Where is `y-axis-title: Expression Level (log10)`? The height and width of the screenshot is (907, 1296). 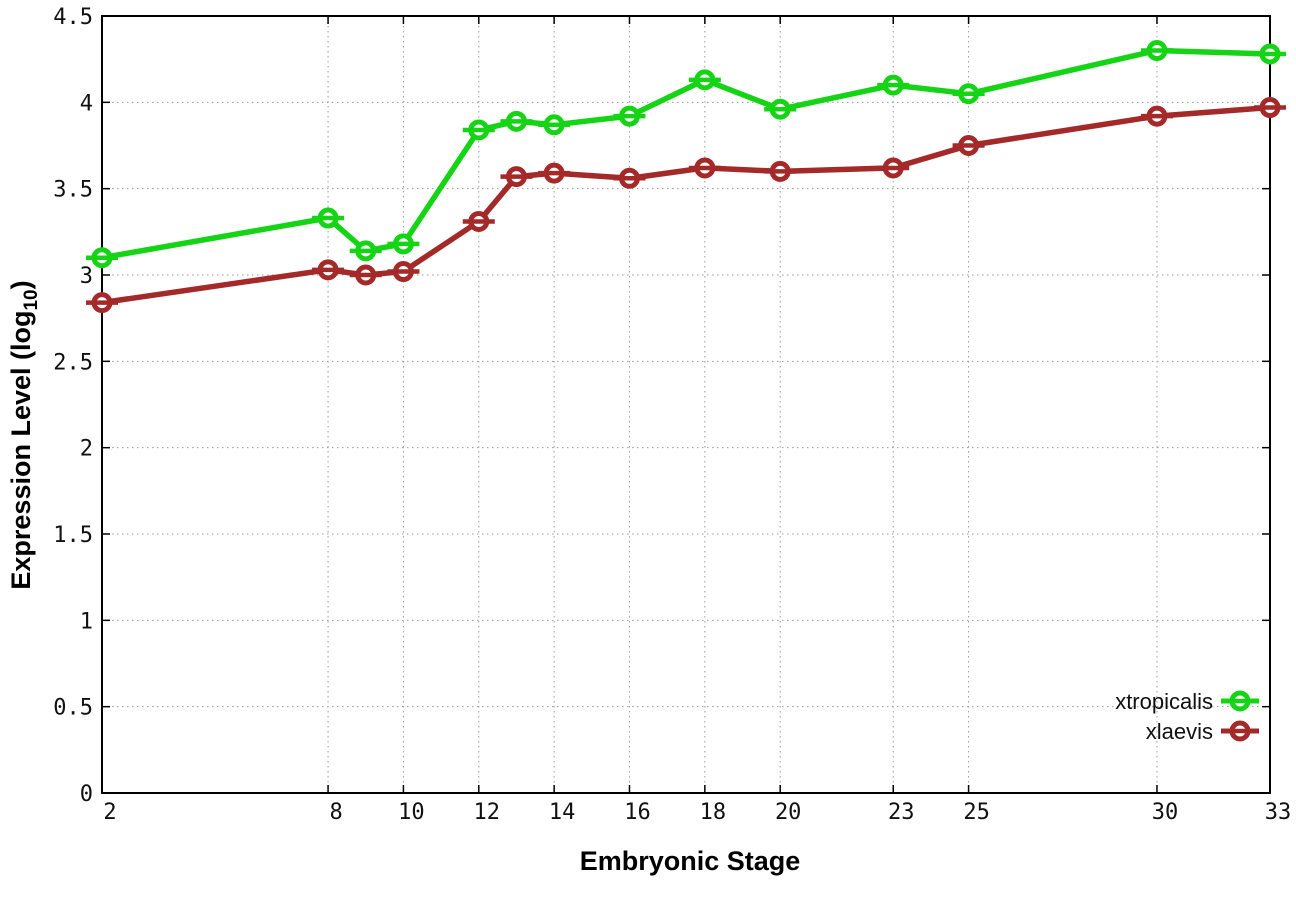
y-axis-title: Expression Level (log10) is located at coordinates (24, 434).